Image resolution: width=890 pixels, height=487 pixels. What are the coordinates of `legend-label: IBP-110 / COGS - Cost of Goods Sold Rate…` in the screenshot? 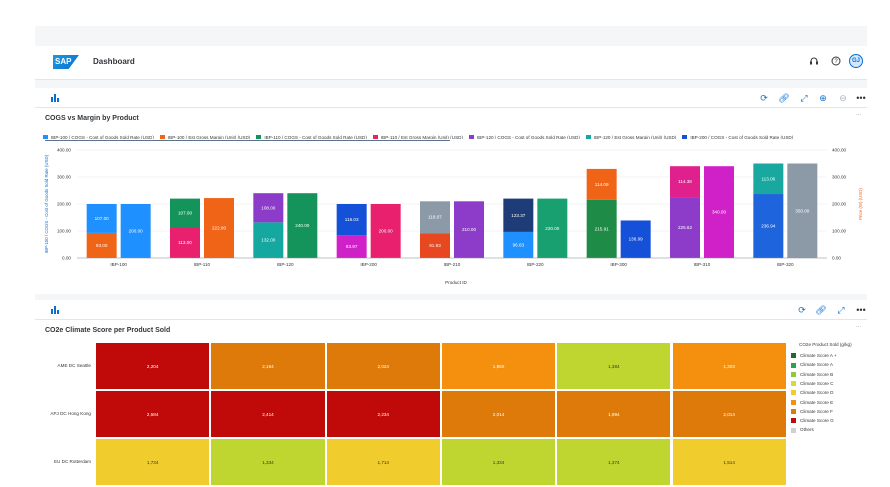 It's located at (315, 137).